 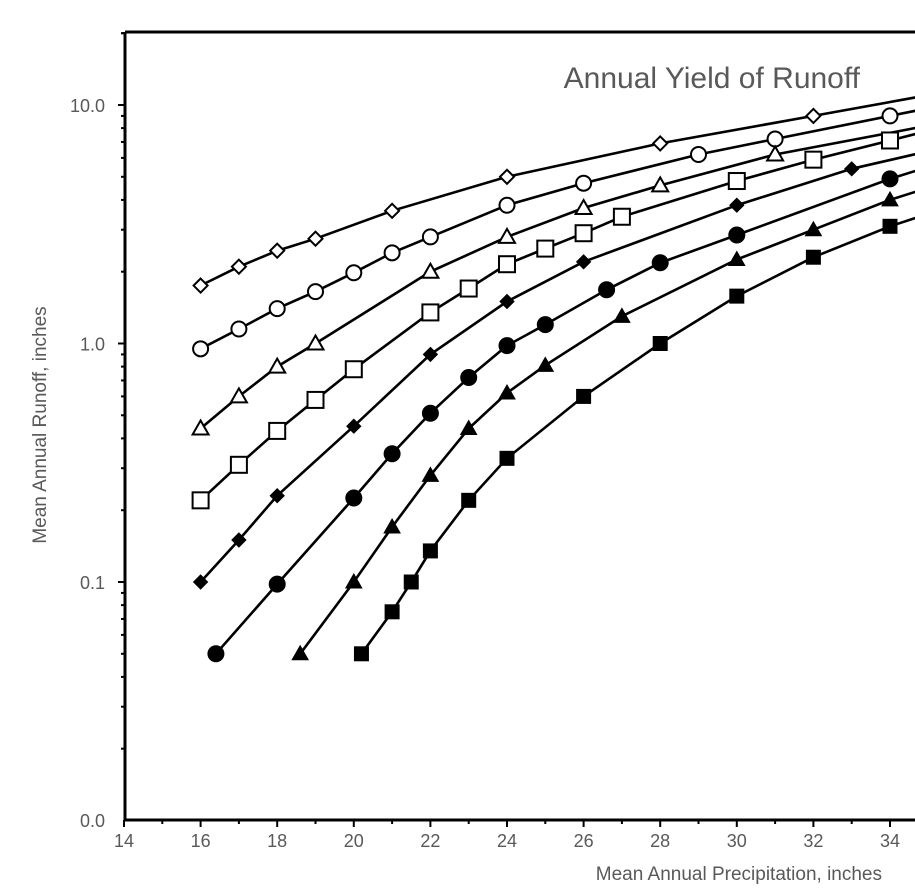 What do you see at coordinates (737, 841) in the screenshot?
I see `x-tick-label: 30` at bounding box center [737, 841].